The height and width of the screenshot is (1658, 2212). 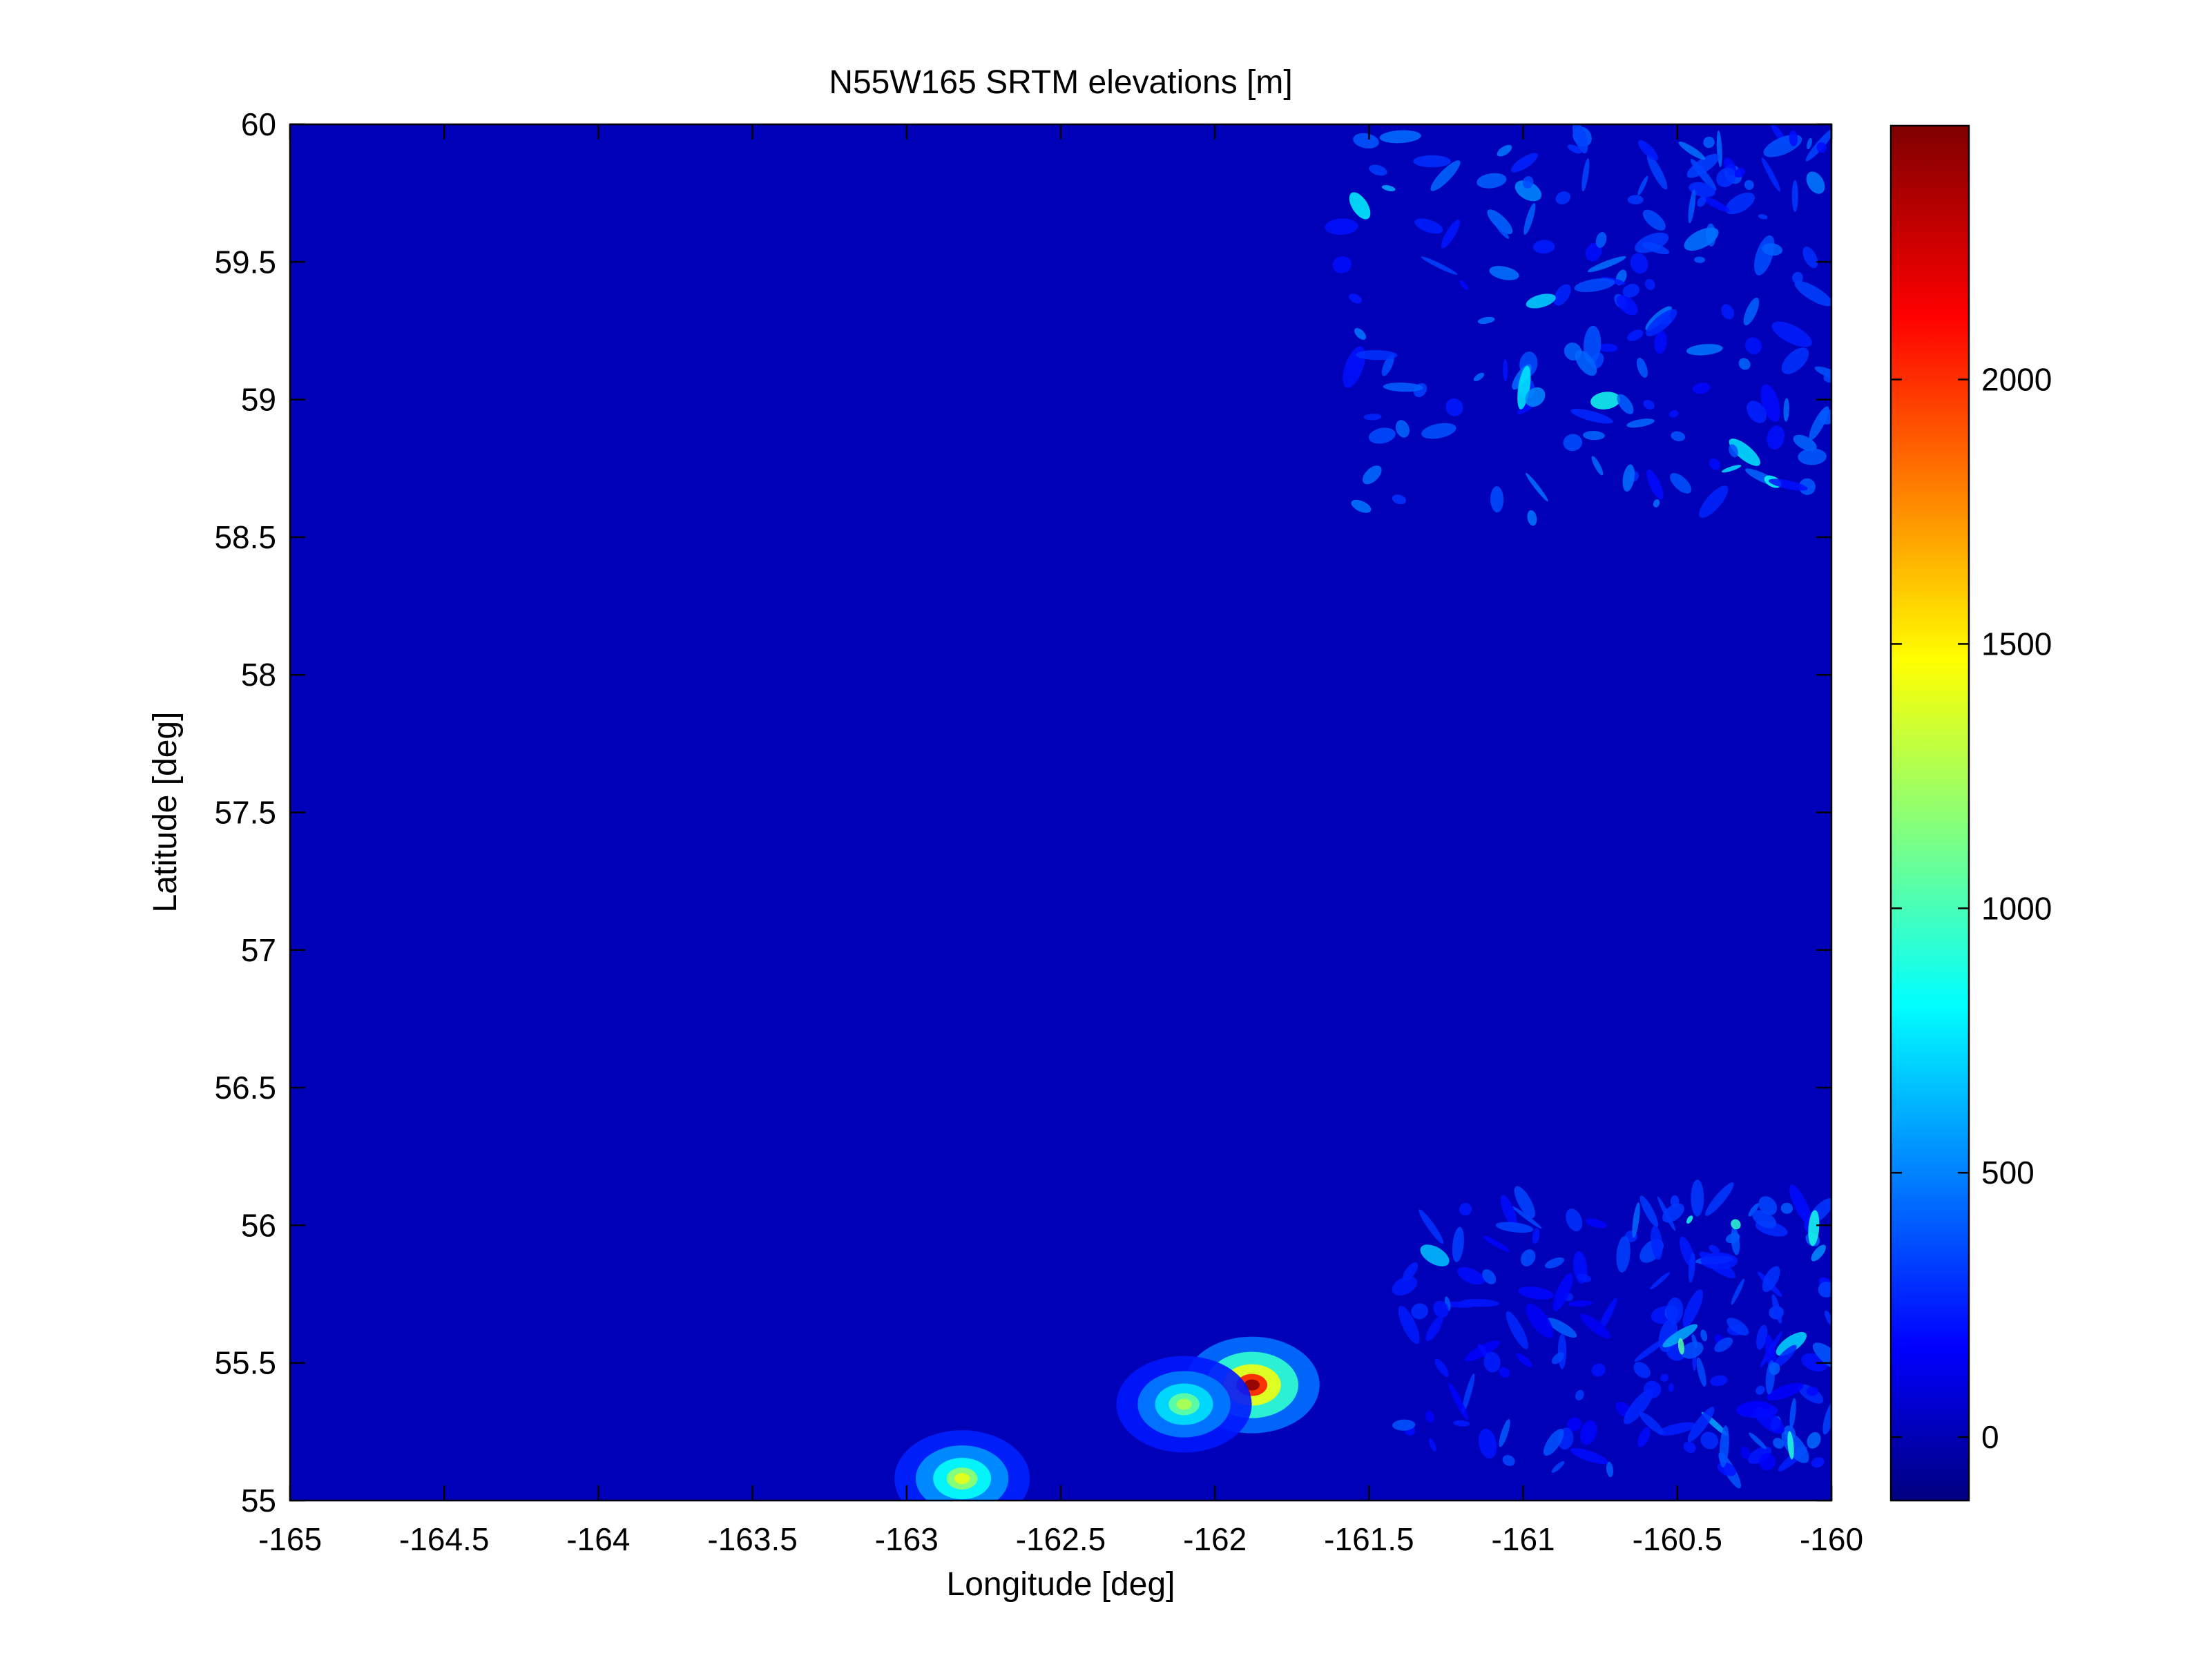 I want to click on y-tick-label: 58.5, so click(x=245, y=537).